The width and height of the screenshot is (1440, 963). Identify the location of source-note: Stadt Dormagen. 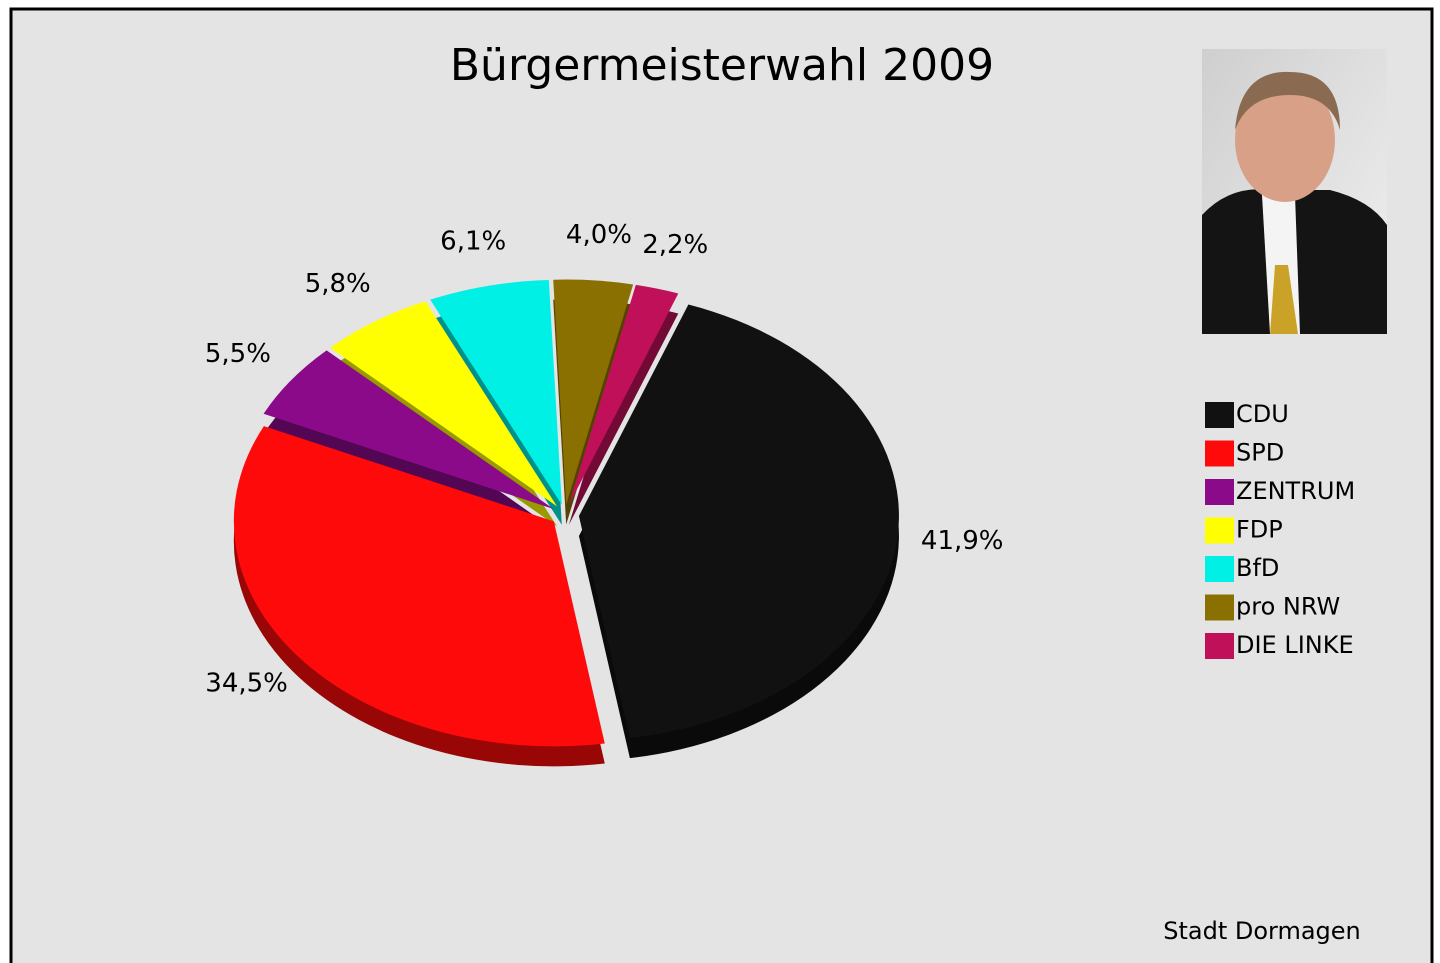
(1262, 931).